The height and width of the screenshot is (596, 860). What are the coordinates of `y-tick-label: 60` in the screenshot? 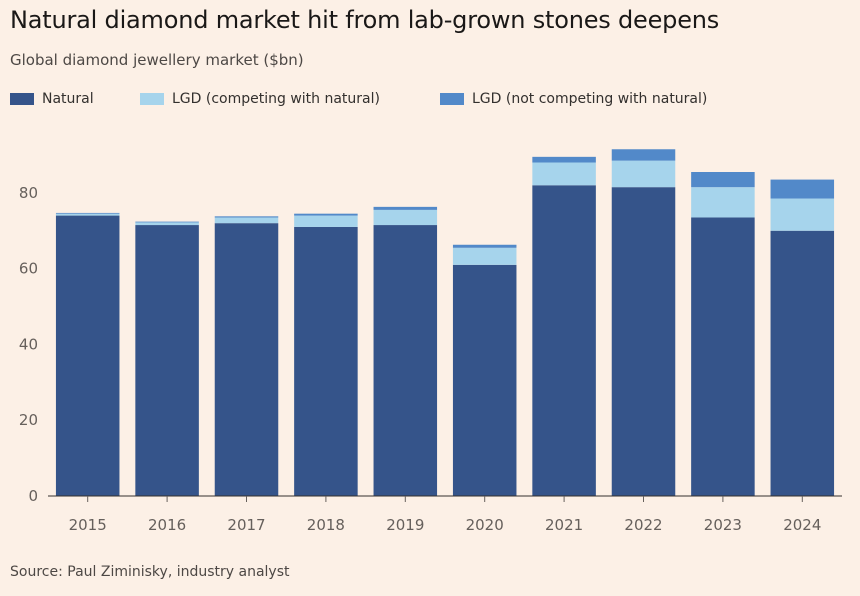 It's located at (28, 269).